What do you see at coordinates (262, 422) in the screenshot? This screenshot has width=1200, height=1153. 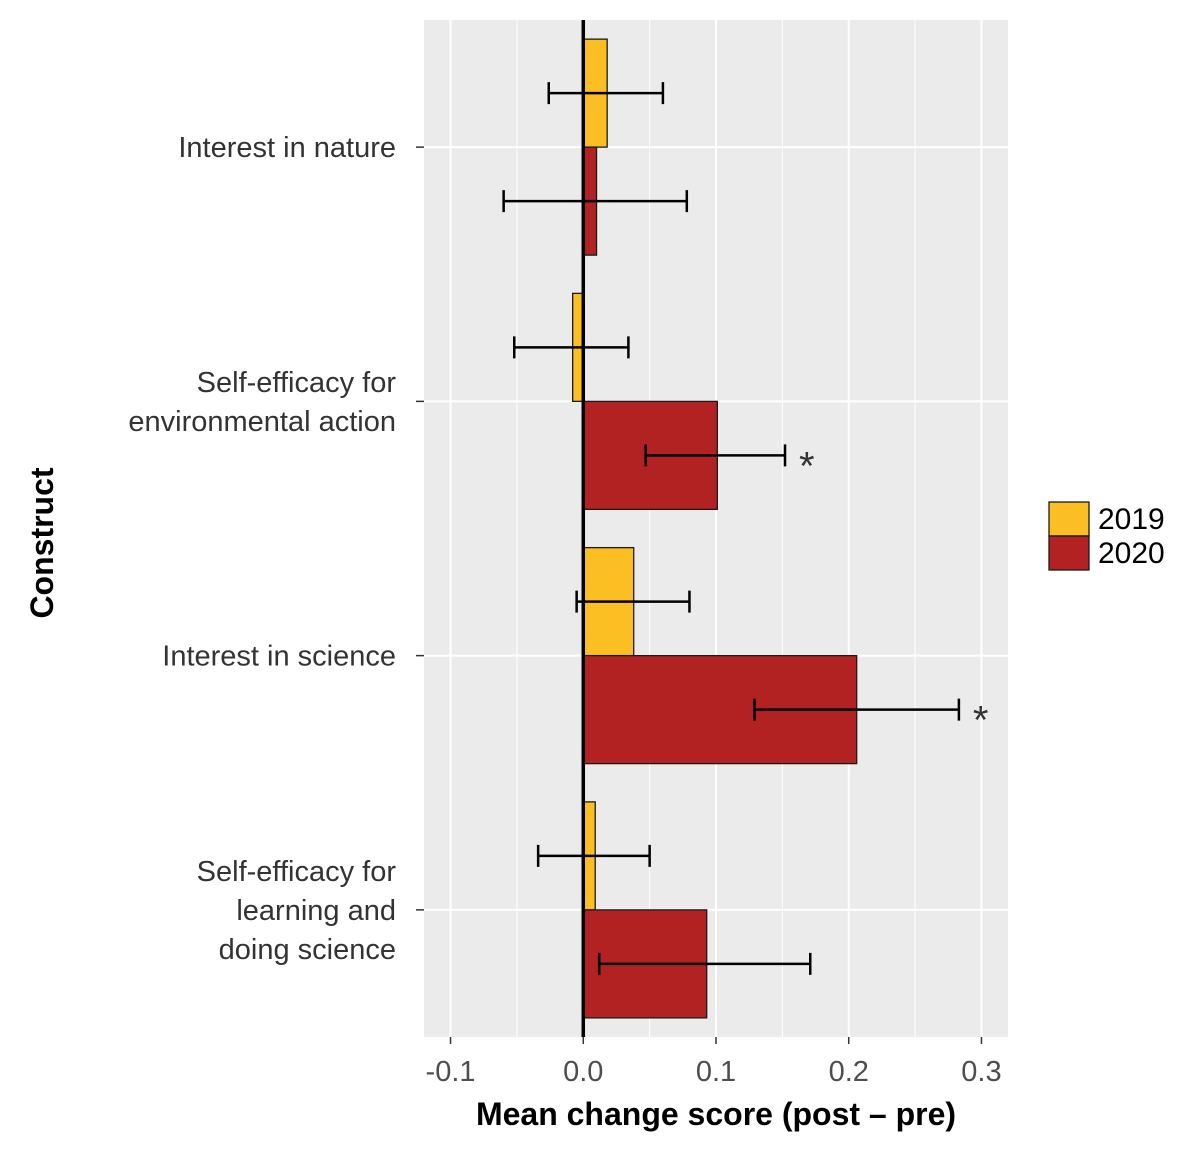 I see `category-label: environmental action` at bounding box center [262, 422].